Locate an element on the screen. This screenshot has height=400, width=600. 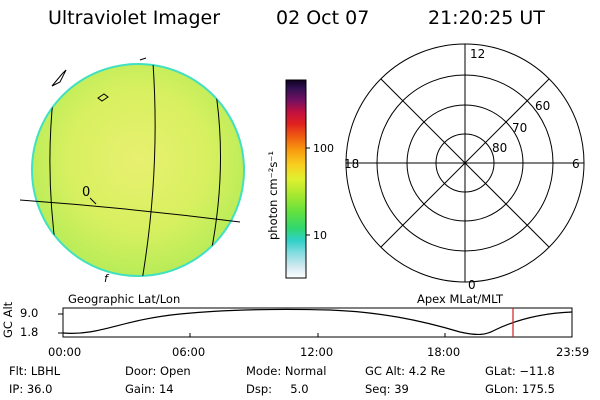
lat-label-70: 70 is located at coordinates (519, 128).